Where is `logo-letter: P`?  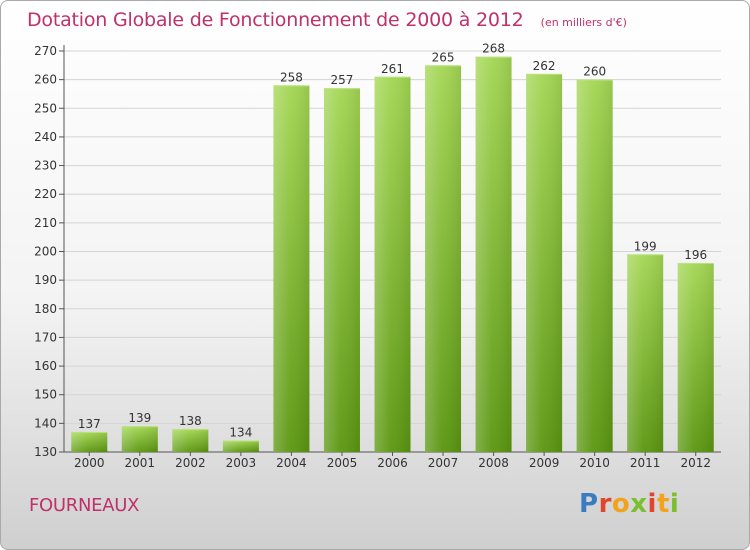 logo-letter: P is located at coordinates (589, 504).